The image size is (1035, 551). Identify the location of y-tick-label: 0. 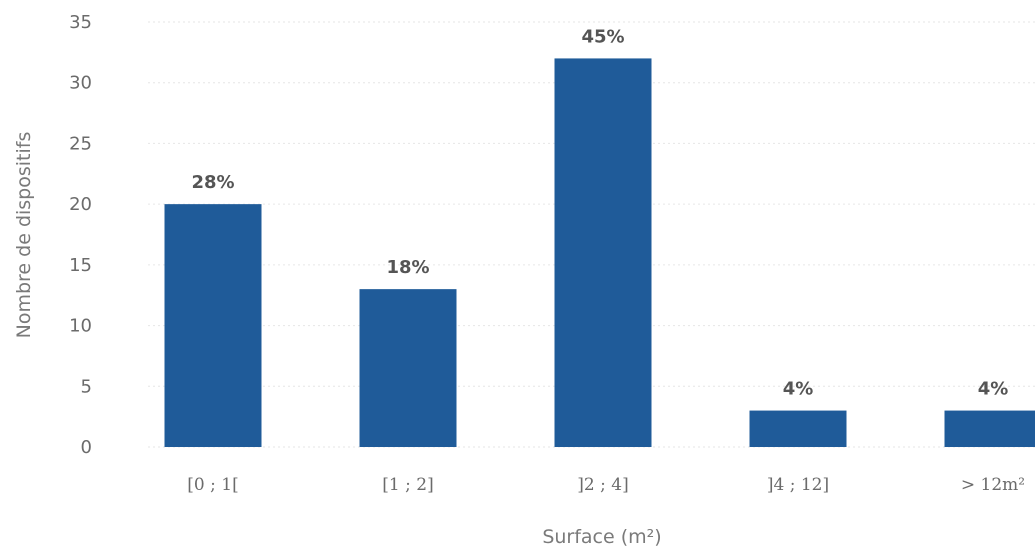
(86, 447).